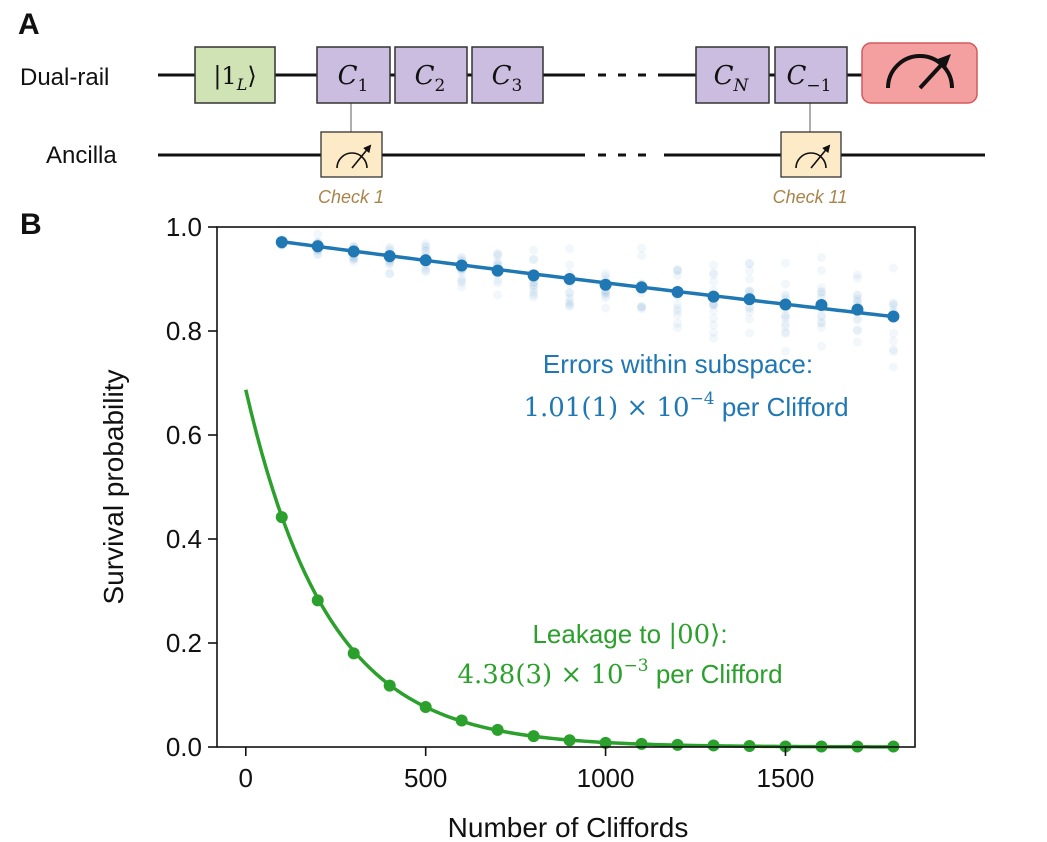  Describe the element at coordinates (694, 635) in the screenshot. I see `leakage-ket: |00⟩` at that location.